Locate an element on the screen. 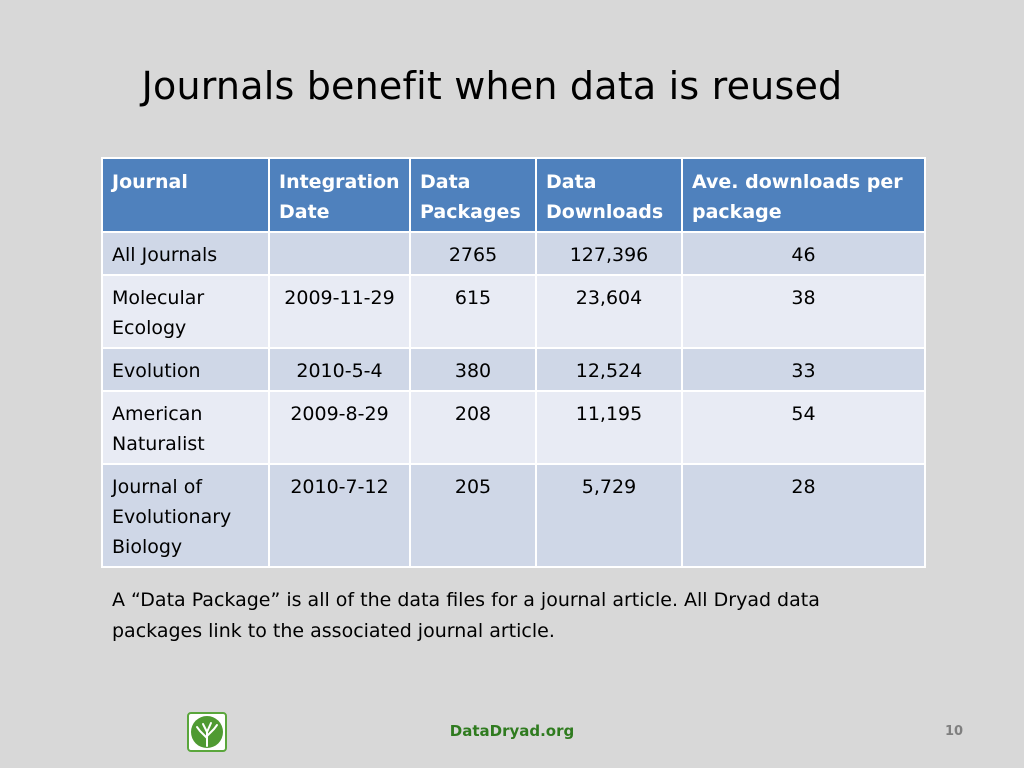 The height and width of the screenshot is (768, 1024). page-number: 10 is located at coordinates (954, 731).